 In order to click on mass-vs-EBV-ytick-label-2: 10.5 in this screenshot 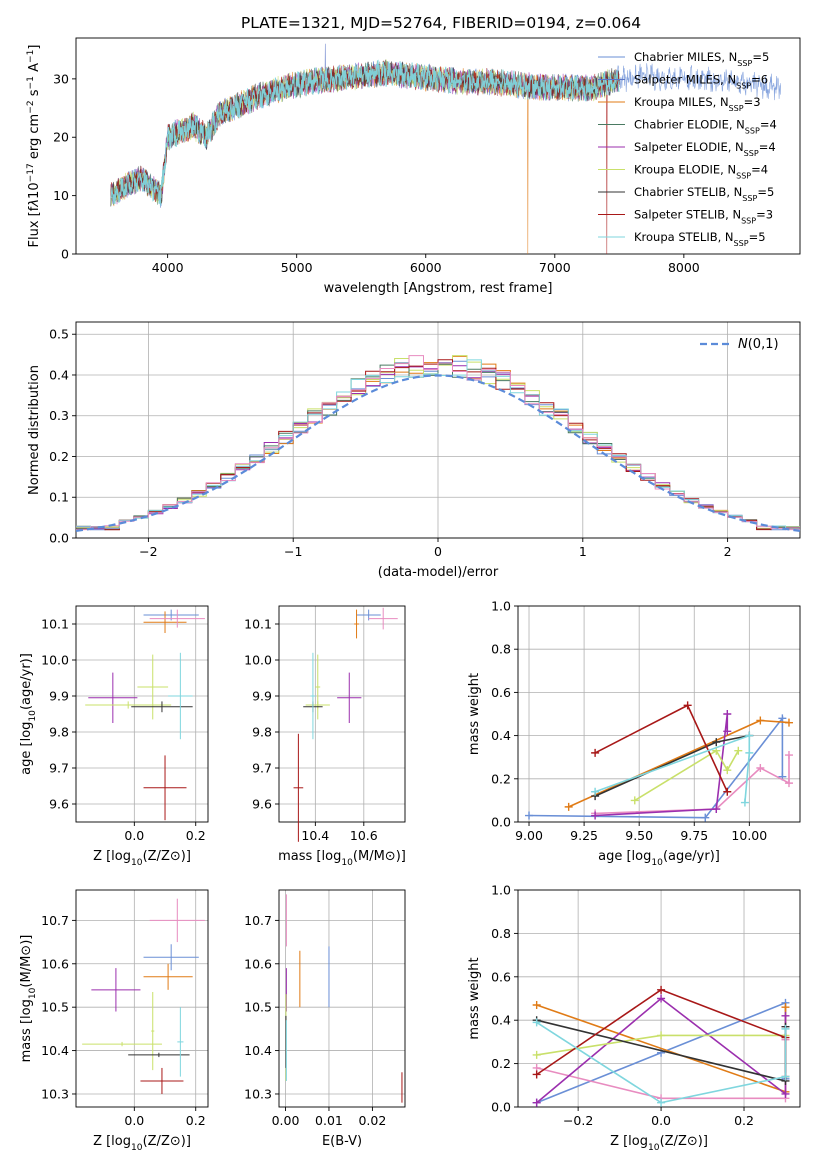, I will do `click(258, 1007)`.